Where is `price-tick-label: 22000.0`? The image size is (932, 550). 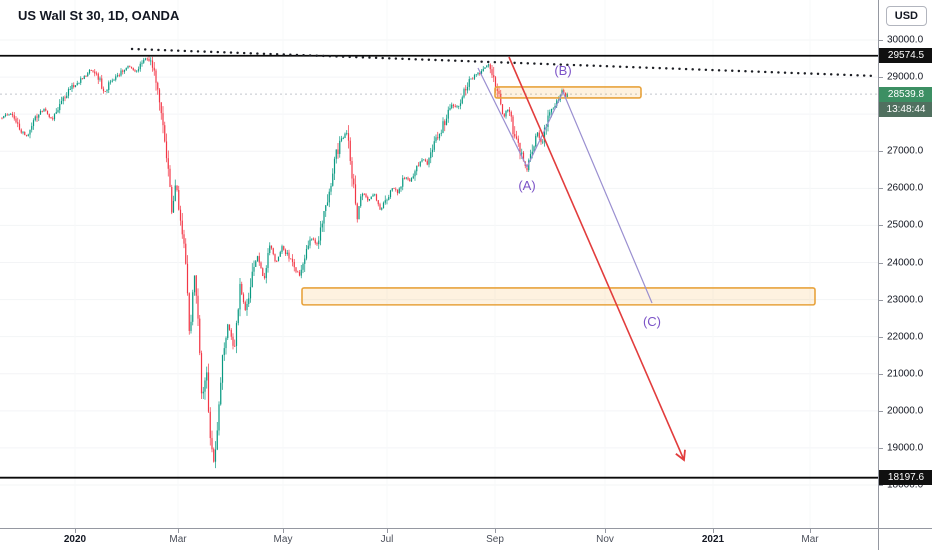
price-tick-label: 22000.0 is located at coordinates (905, 337).